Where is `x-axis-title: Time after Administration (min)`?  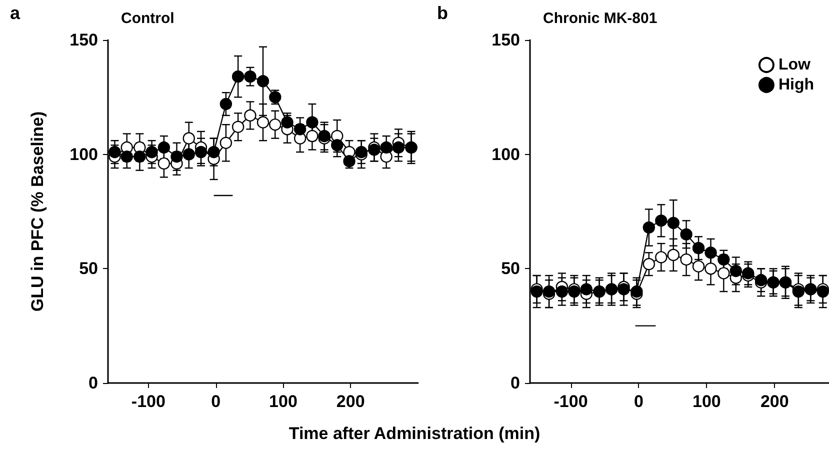 x-axis-title: Time after Administration (min) is located at coordinates (415, 434).